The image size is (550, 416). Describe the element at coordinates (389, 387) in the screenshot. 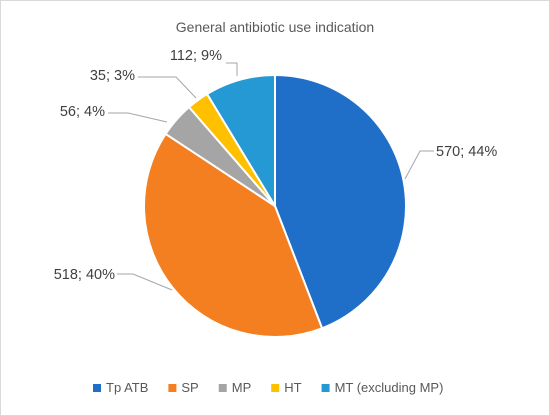

I see `legend-label: MT (excluding MP)` at that location.